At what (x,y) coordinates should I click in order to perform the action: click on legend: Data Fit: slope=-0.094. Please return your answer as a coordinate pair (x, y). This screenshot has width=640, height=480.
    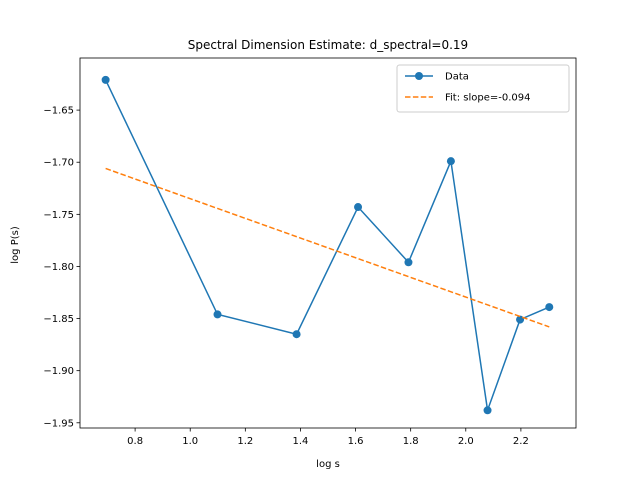
    Looking at the image, I should click on (483, 88).